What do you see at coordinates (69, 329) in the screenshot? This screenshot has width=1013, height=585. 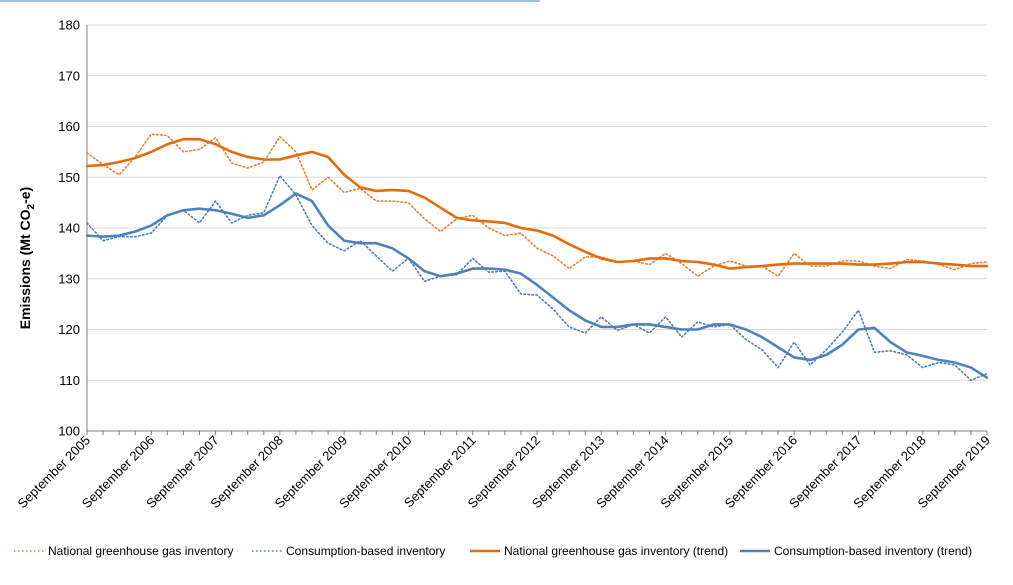 I see `y-tick-label: 120` at bounding box center [69, 329].